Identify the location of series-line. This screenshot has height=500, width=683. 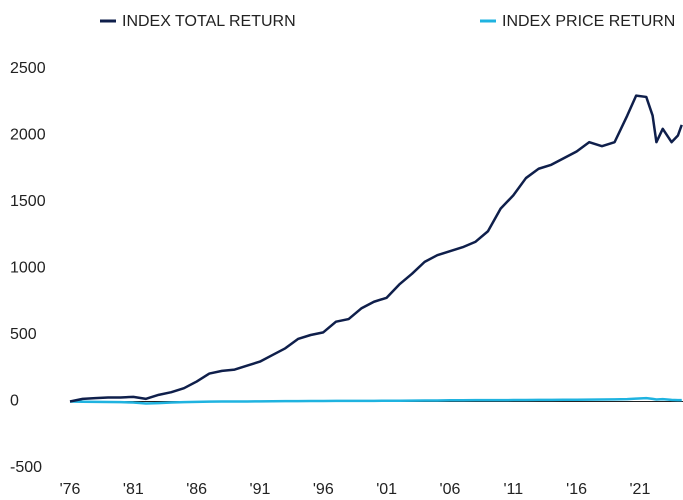
(375, 400).